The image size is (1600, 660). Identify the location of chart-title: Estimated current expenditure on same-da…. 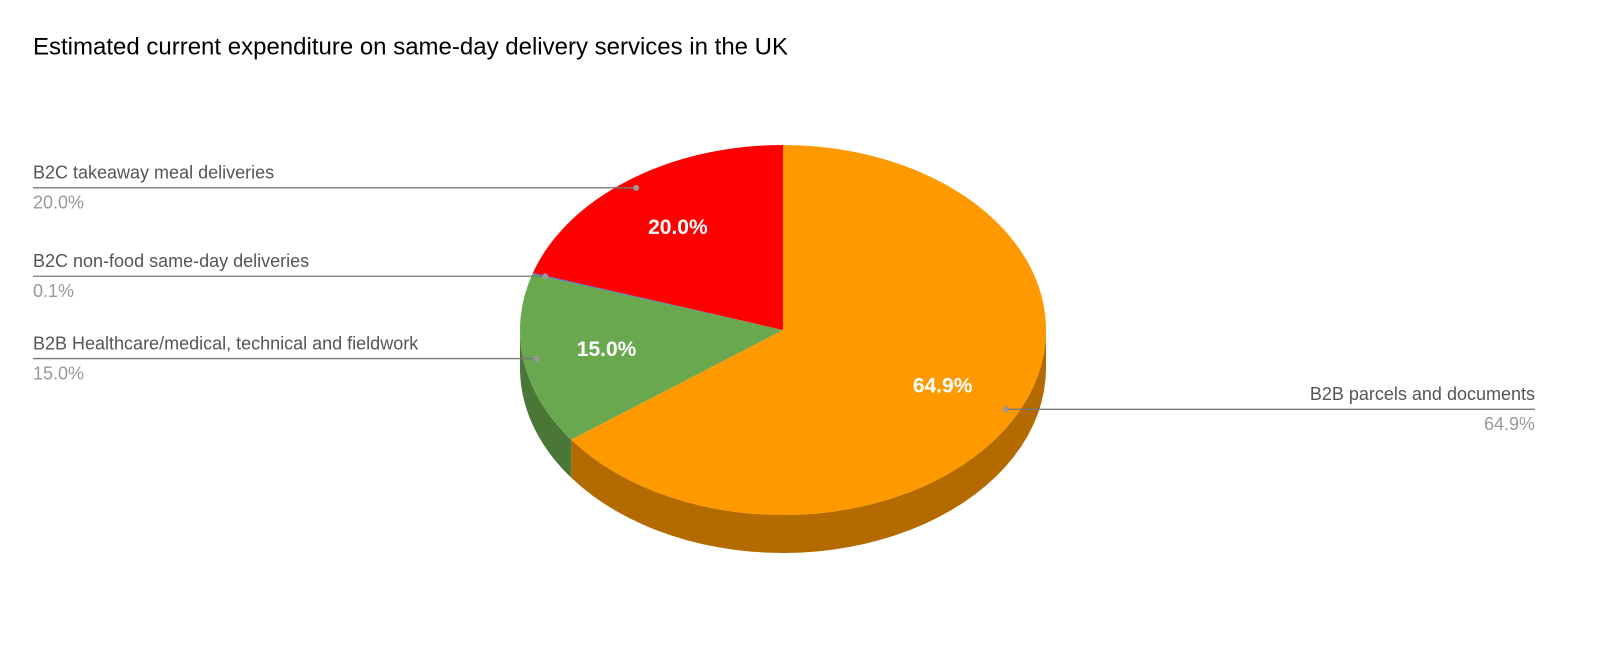
(410, 46).